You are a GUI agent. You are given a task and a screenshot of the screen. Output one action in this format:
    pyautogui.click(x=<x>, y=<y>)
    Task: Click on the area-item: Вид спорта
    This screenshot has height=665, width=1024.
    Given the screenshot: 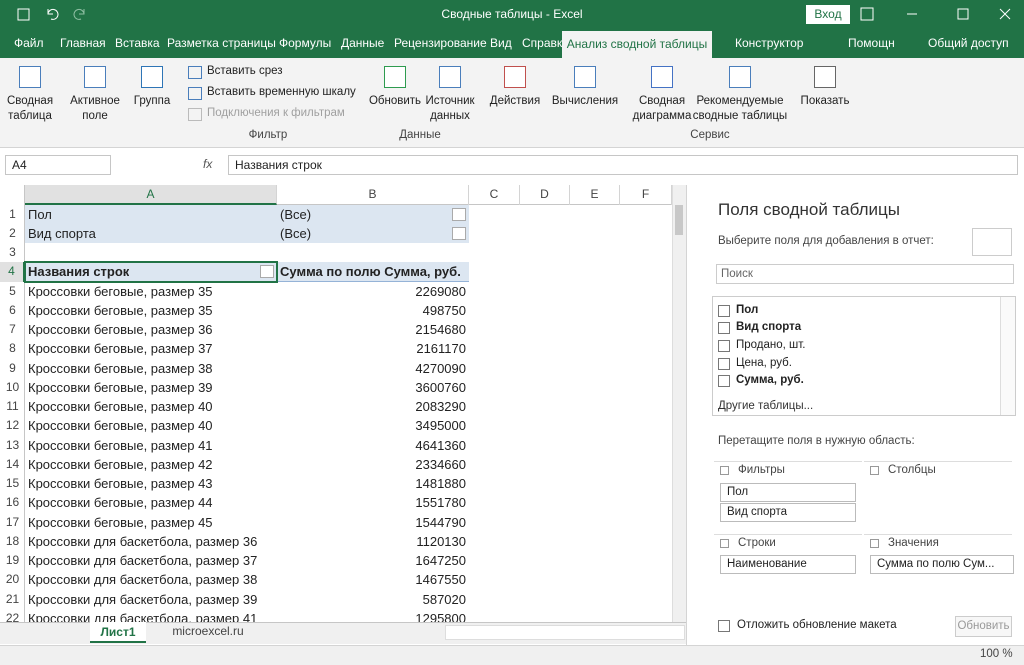 What is the action you would take?
    pyautogui.click(x=788, y=512)
    